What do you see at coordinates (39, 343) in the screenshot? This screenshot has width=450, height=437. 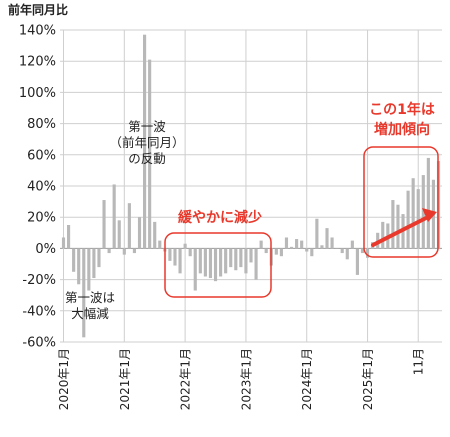 I see `y-tick-label: -60%` at bounding box center [39, 343].